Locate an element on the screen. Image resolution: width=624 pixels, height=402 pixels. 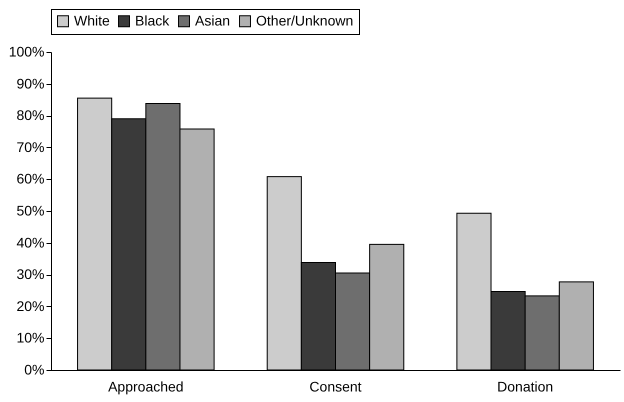
legend-label: Asian is located at coordinates (212, 20).